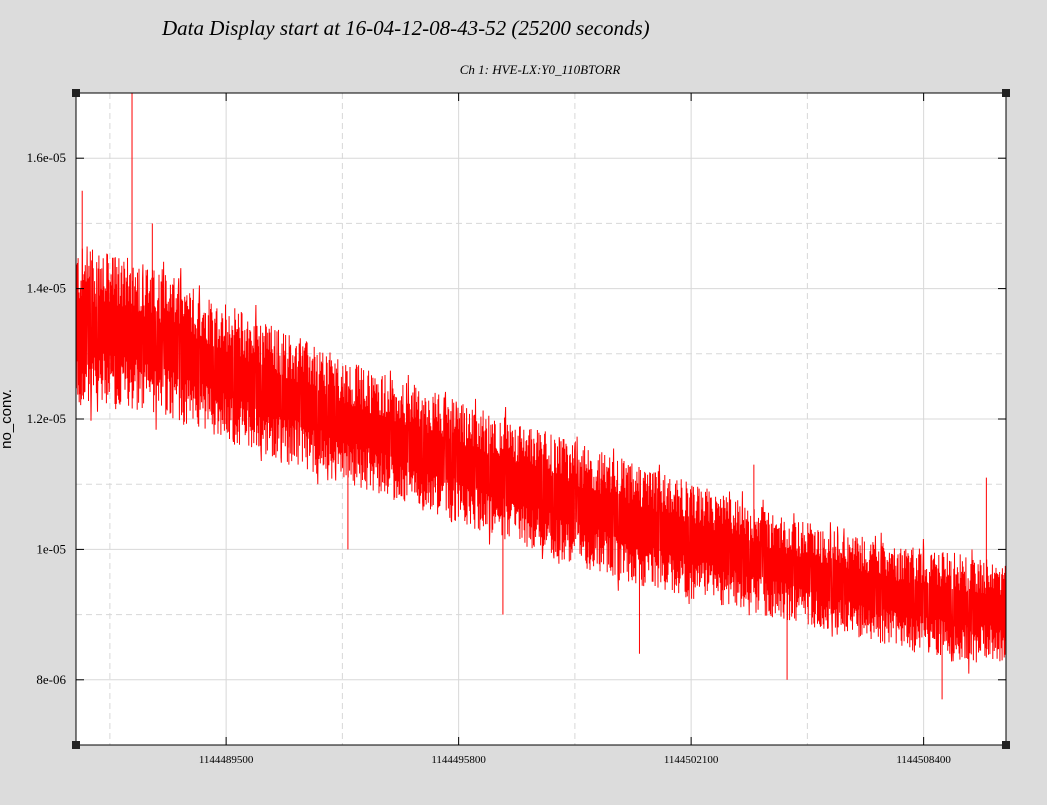 This screenshot has height=805, width=1047. I want to click on y-tick-label: 1.4e-05, so click(46, 288).